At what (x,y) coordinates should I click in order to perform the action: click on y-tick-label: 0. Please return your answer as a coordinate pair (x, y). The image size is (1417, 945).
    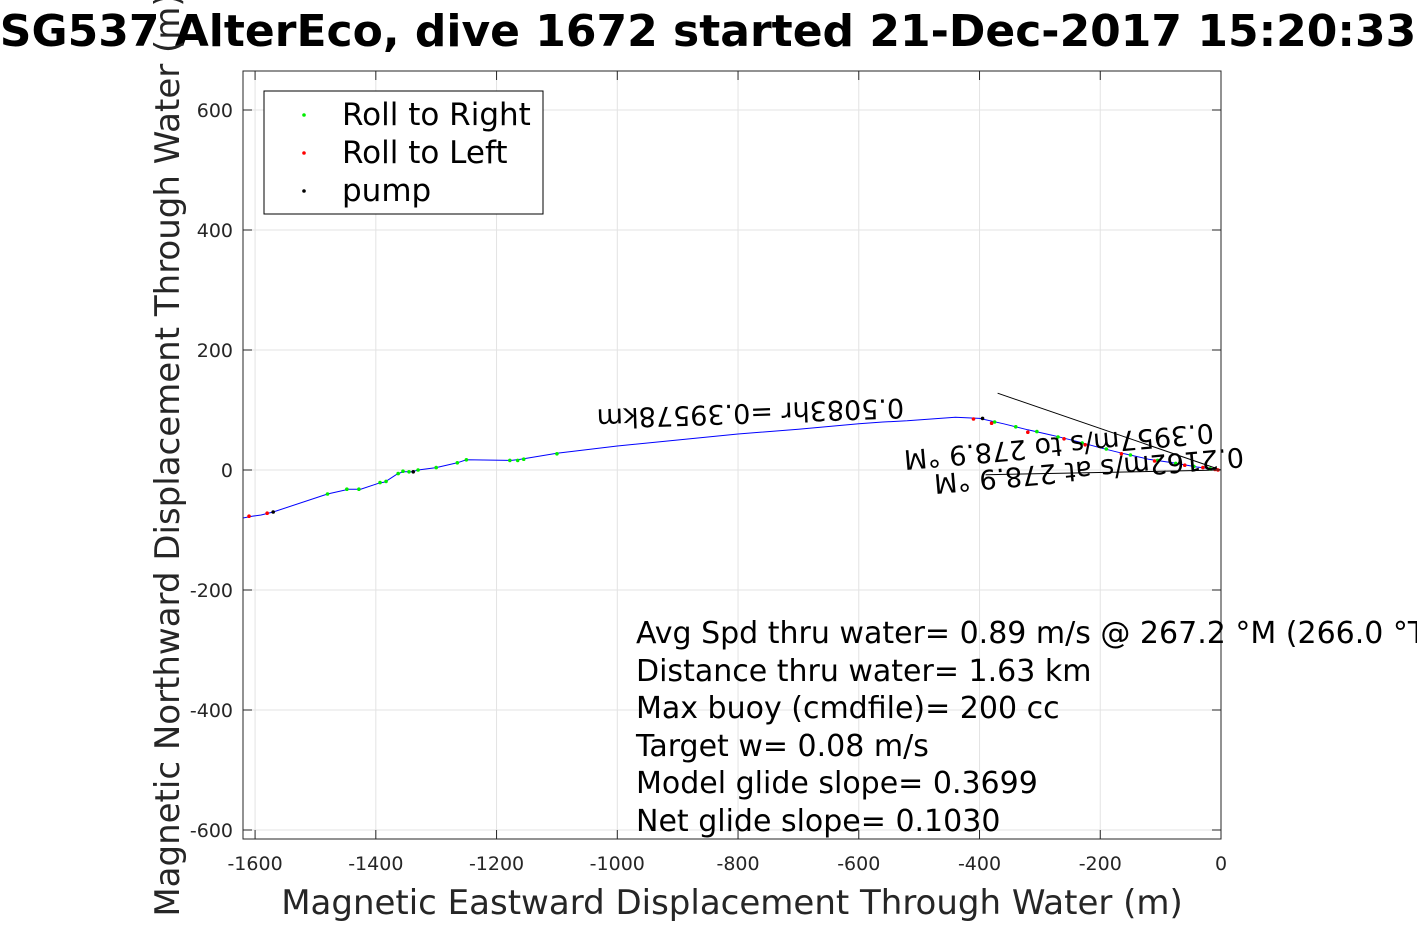
    Looking at the image, I should click on (227, 471).